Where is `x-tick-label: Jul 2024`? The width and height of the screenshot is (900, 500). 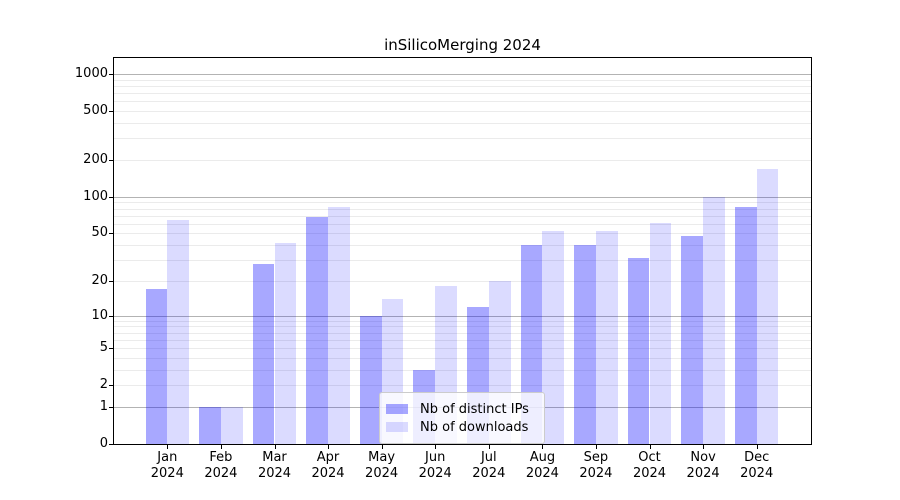 x-tick-label: Jul 2024 is located at coordinates (489, 466).